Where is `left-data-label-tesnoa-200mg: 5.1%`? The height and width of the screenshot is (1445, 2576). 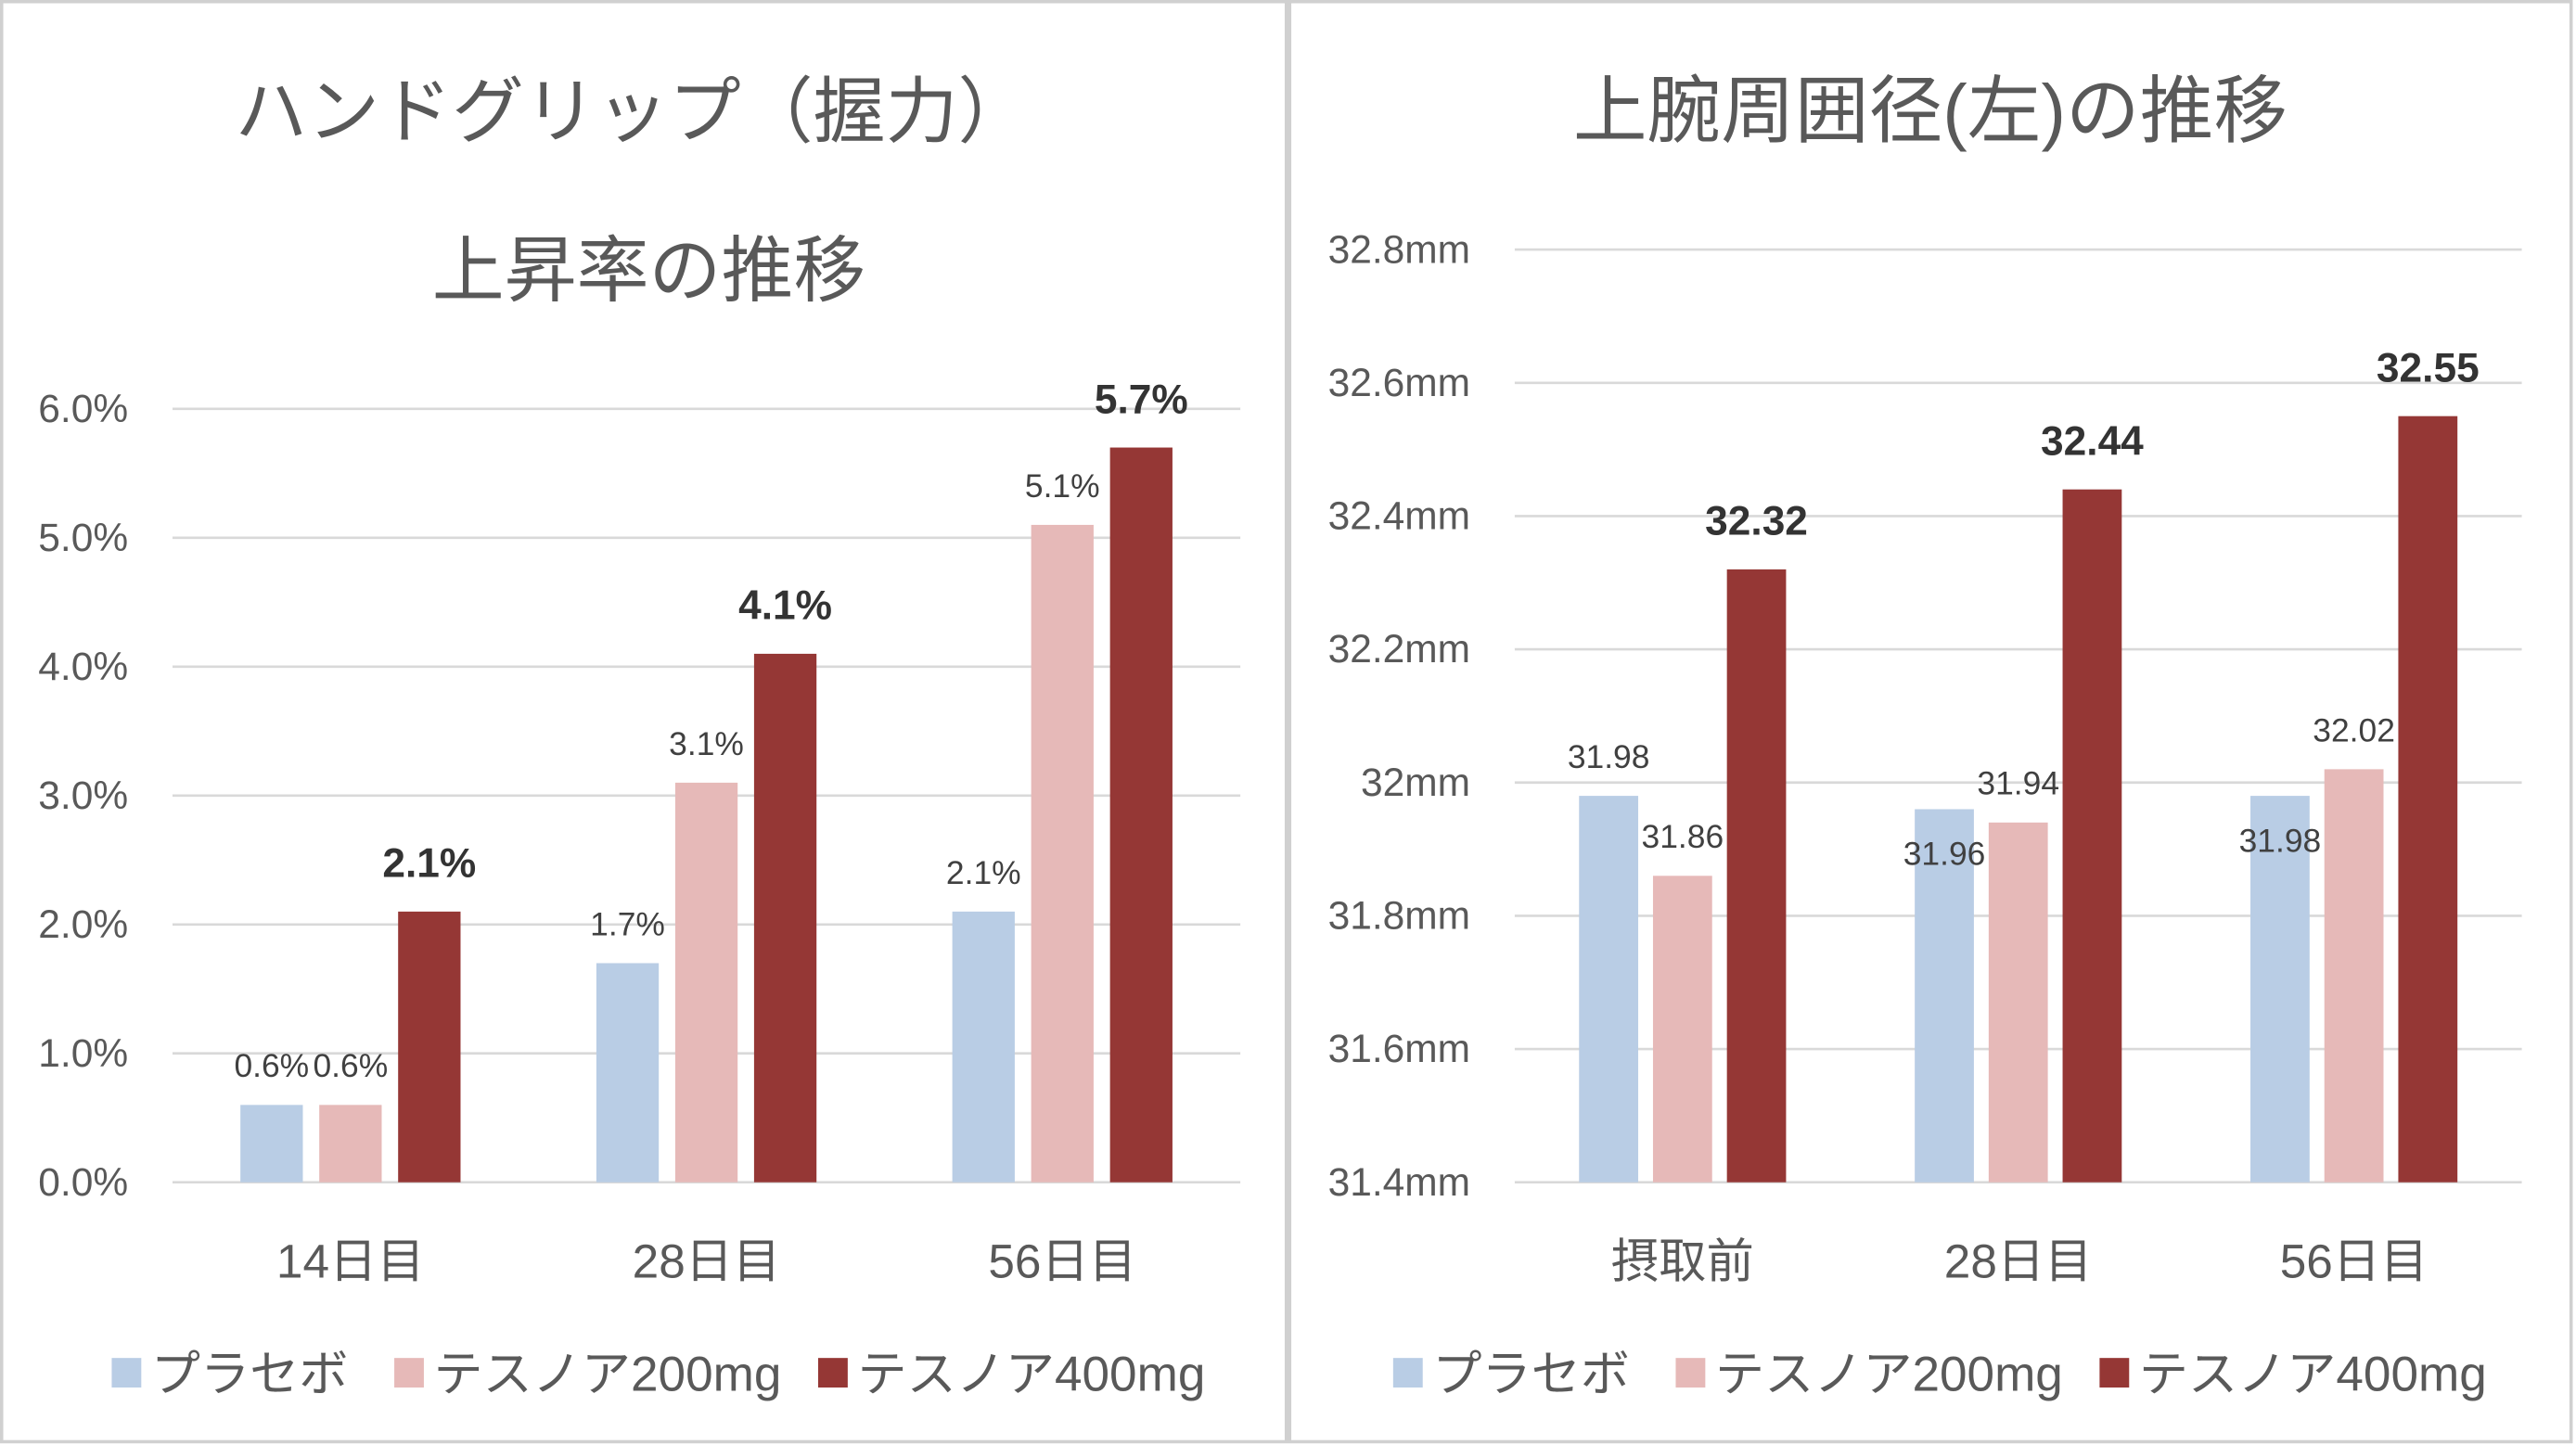
left-data-label-tesnoa-200mg: 5.1% is located at coordinates (1062, 486).